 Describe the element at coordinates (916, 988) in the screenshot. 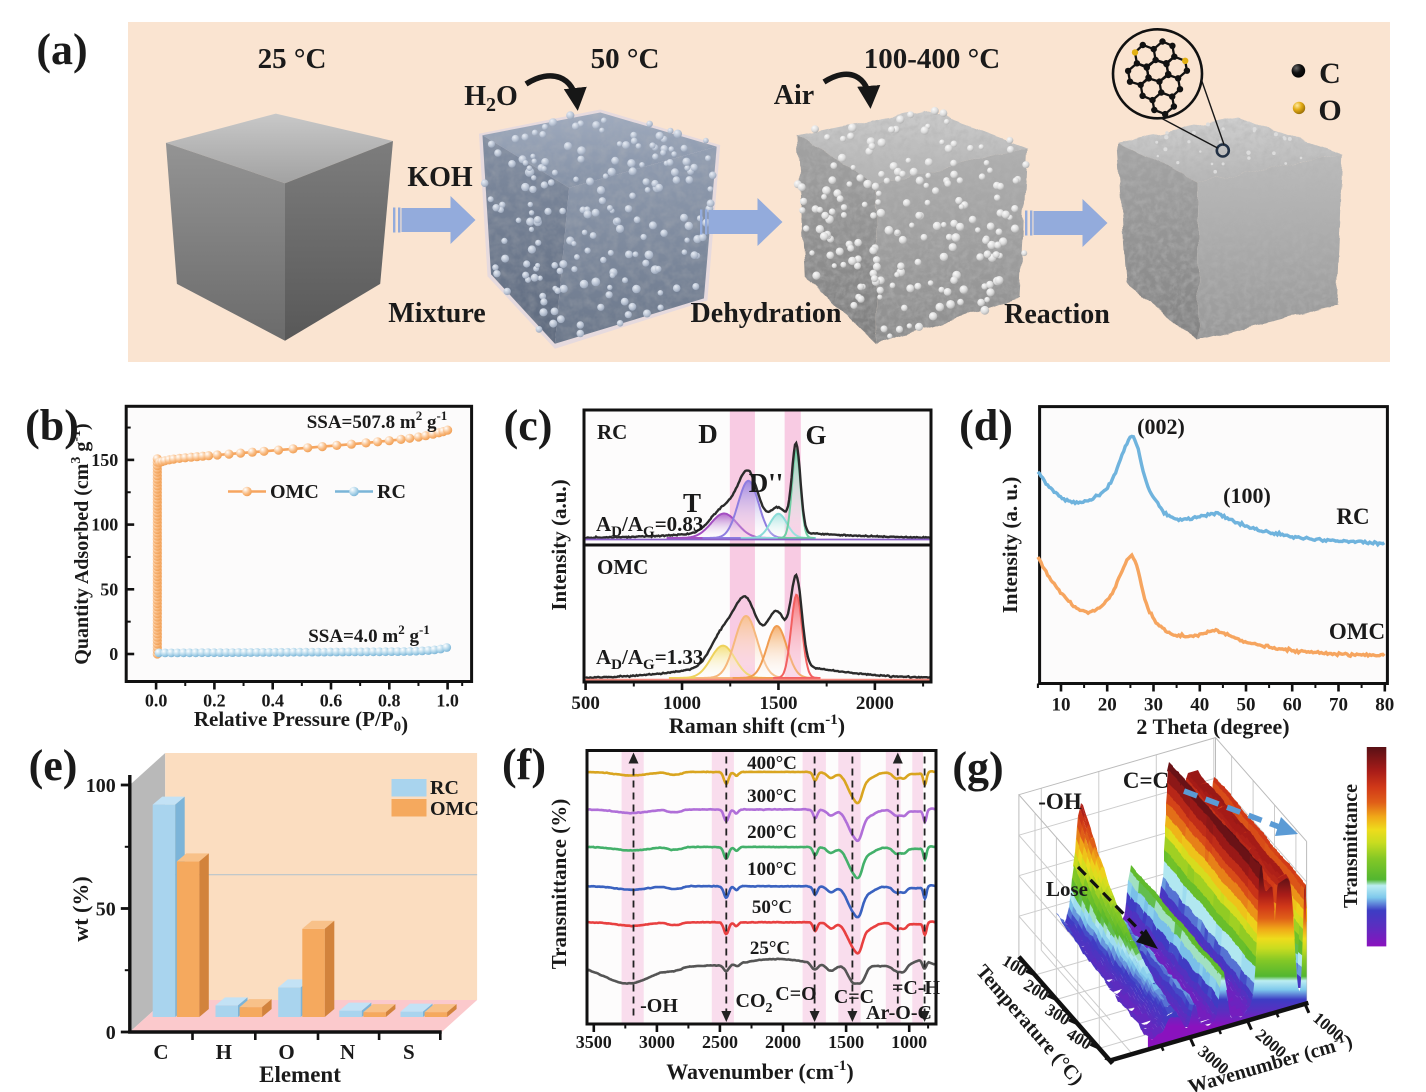

I see `svg-text: =C-H` at that location.